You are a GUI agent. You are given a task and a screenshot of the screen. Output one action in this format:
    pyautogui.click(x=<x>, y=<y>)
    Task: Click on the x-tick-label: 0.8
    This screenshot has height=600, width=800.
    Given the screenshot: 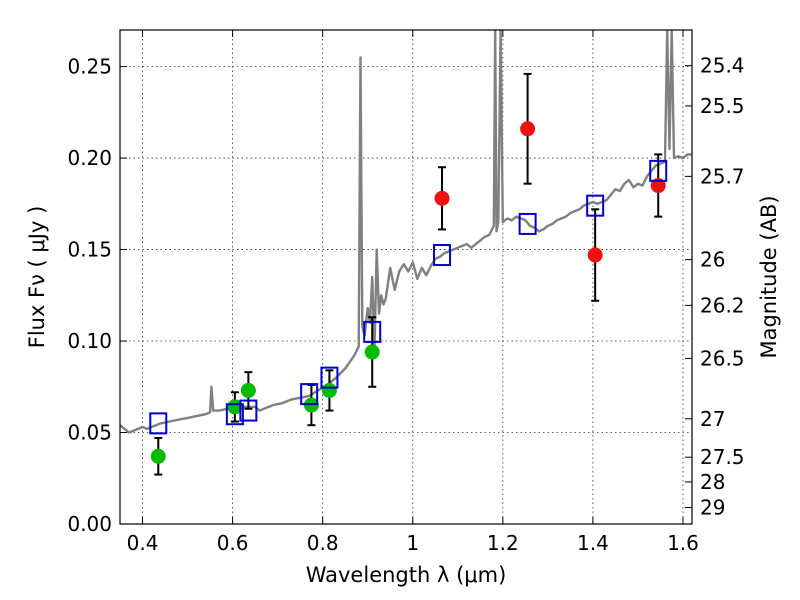 What is the action you would take?
    pyautogui.click(x=323, y=543)
    